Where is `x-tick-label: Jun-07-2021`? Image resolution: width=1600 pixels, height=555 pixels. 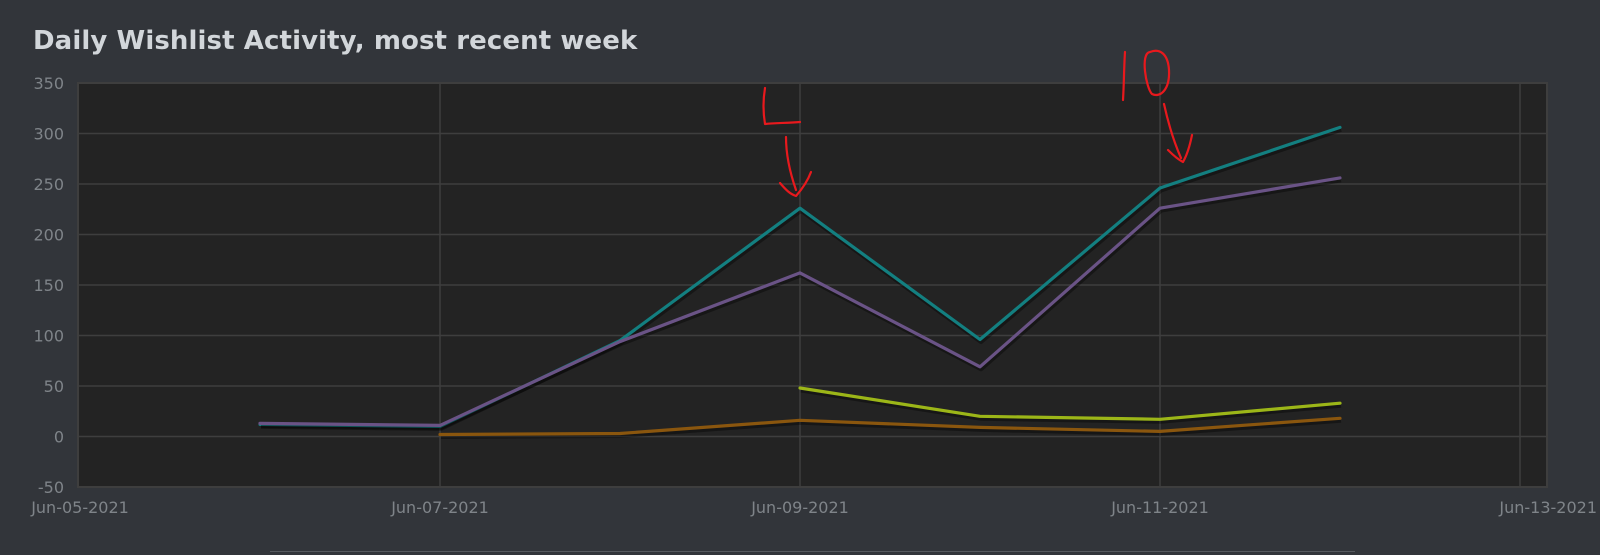
x-tick-label: Jun-07-2021 is located at coordinates (439, 507).